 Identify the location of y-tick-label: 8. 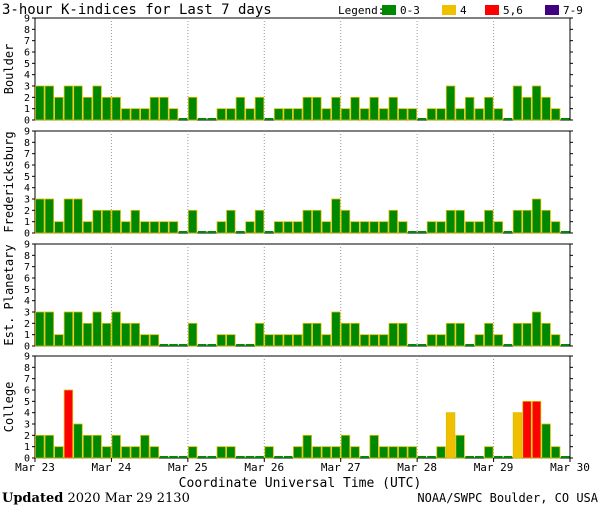
(27, 143).